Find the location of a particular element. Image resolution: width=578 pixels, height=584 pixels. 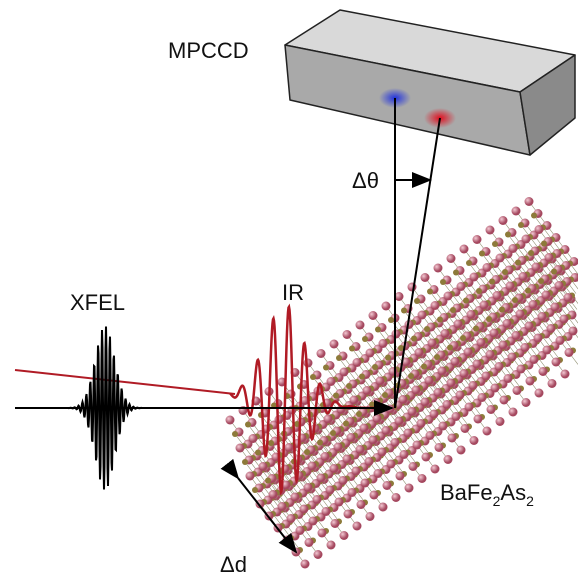

sample-label: BaFe2As2 is located at coordinates (487, 494).